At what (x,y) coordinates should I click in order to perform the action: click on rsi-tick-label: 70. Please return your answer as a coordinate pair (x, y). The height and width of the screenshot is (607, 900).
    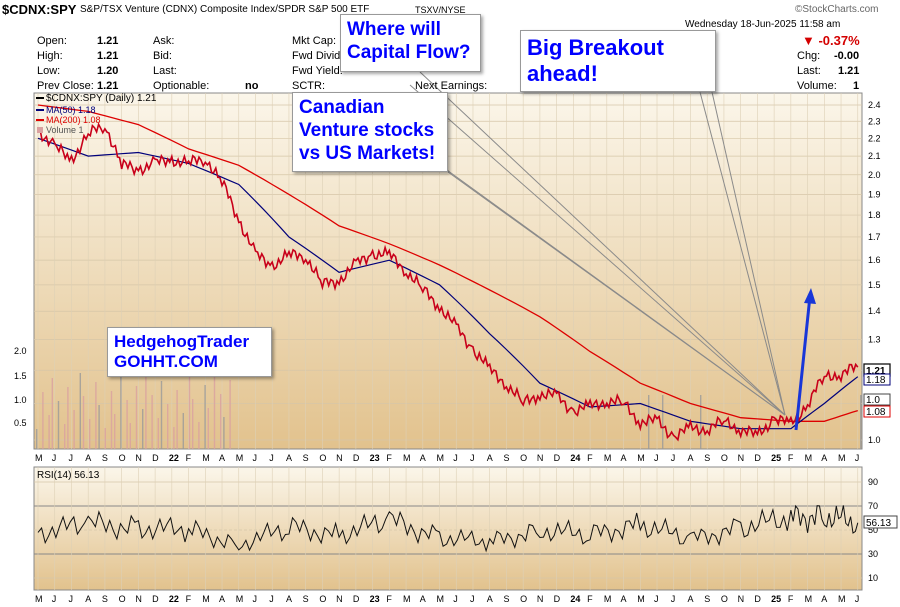
    Looking at the image, I should click on (873, 506).